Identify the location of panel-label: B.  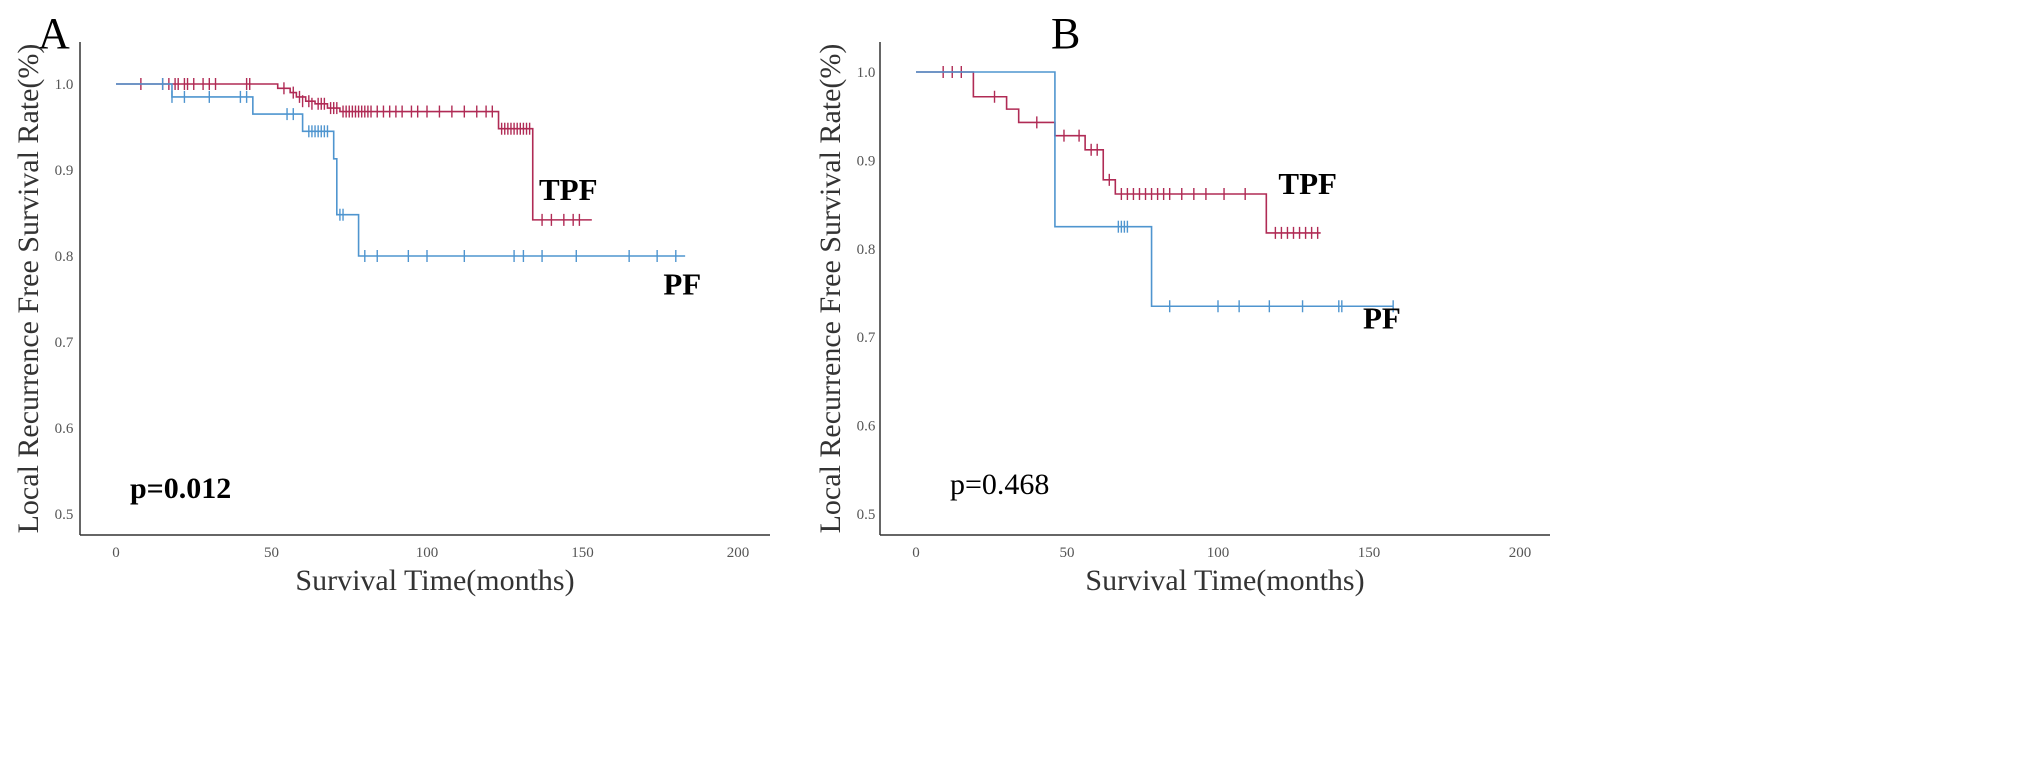
(1066, 33).